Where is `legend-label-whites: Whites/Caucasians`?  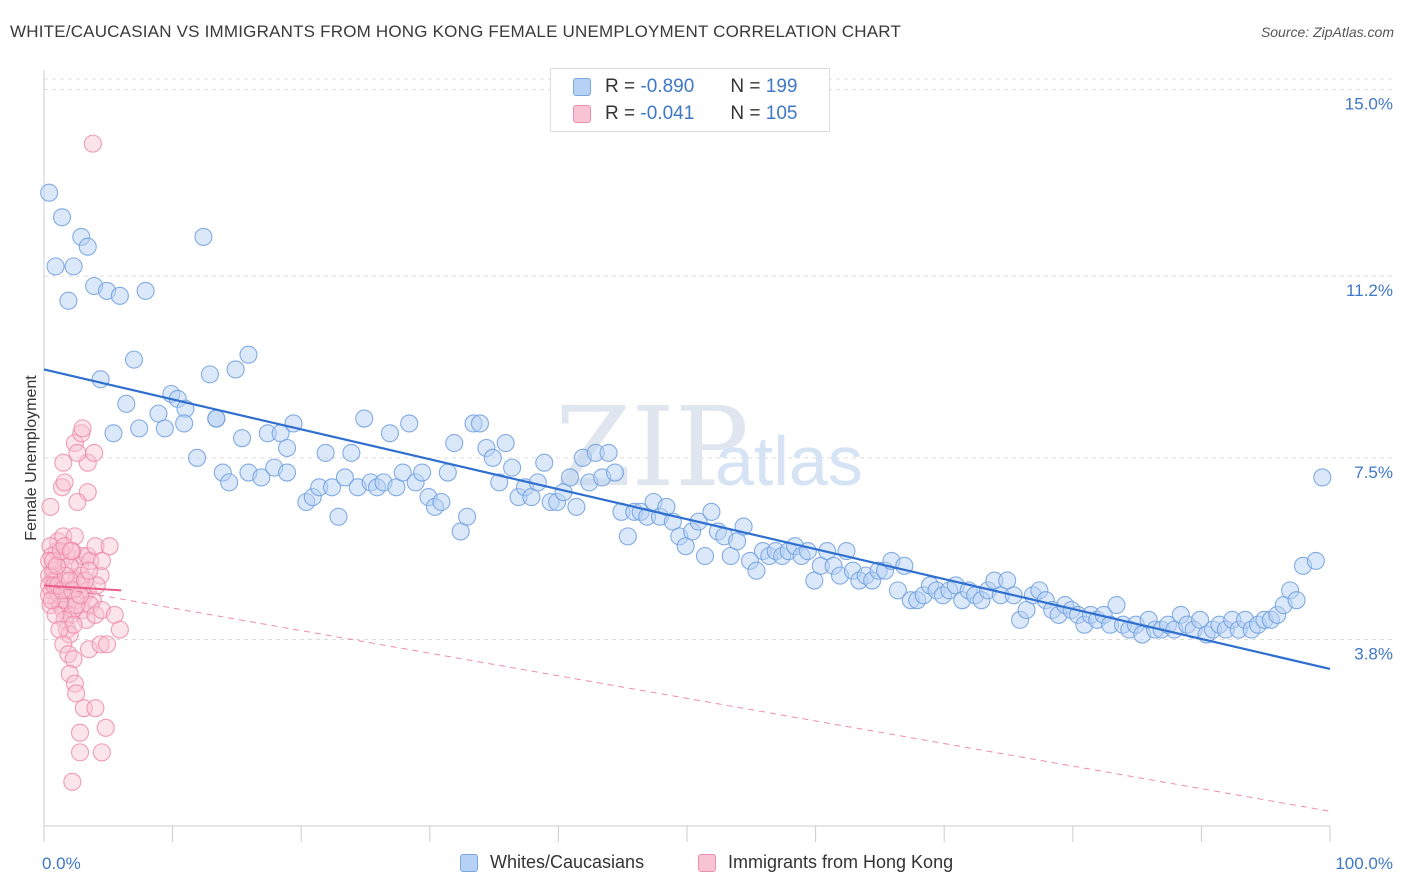 legend-label-whites: Whites/Caucasians is located at coordinates (567, 862).